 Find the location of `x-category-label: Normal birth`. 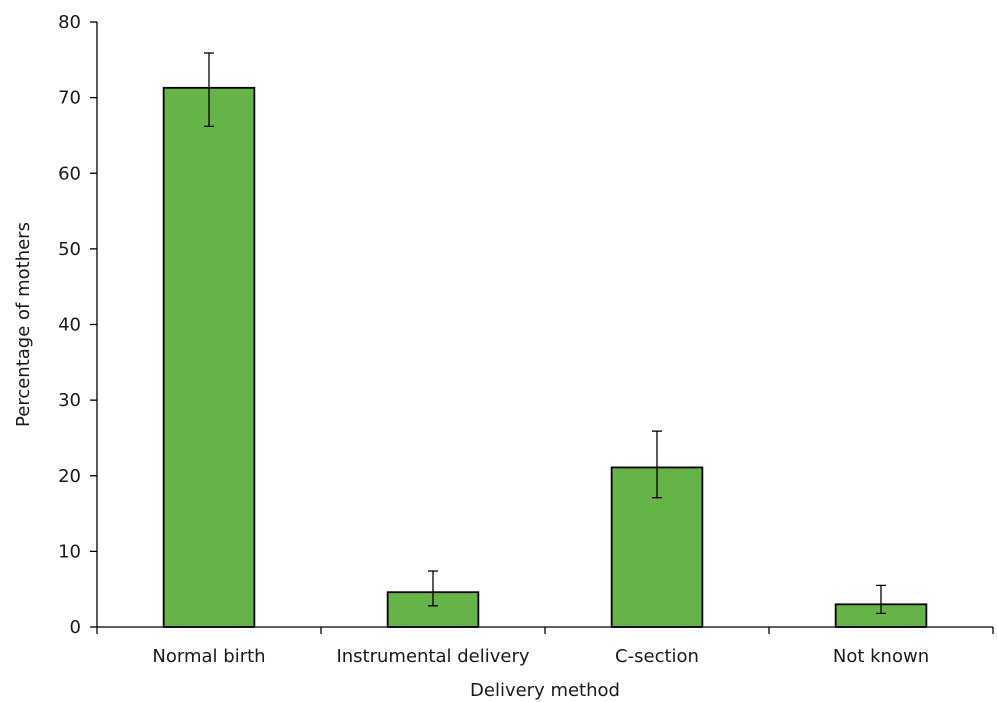

x-category-label: Normal birth is located at coordinates (208, 656).